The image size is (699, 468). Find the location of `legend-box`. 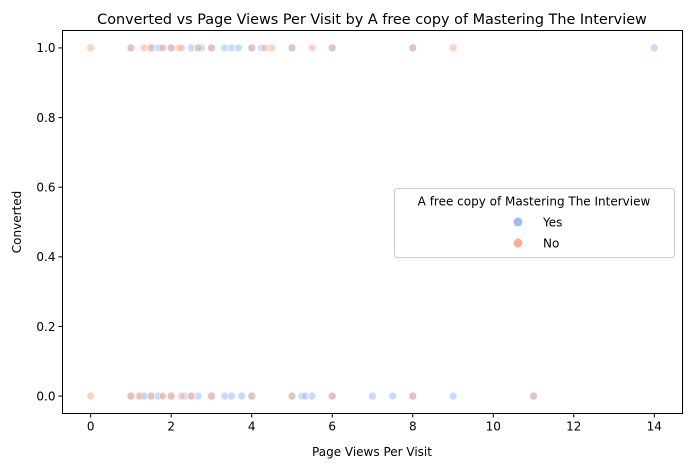

legend-box is located at coordinates (534, 223).